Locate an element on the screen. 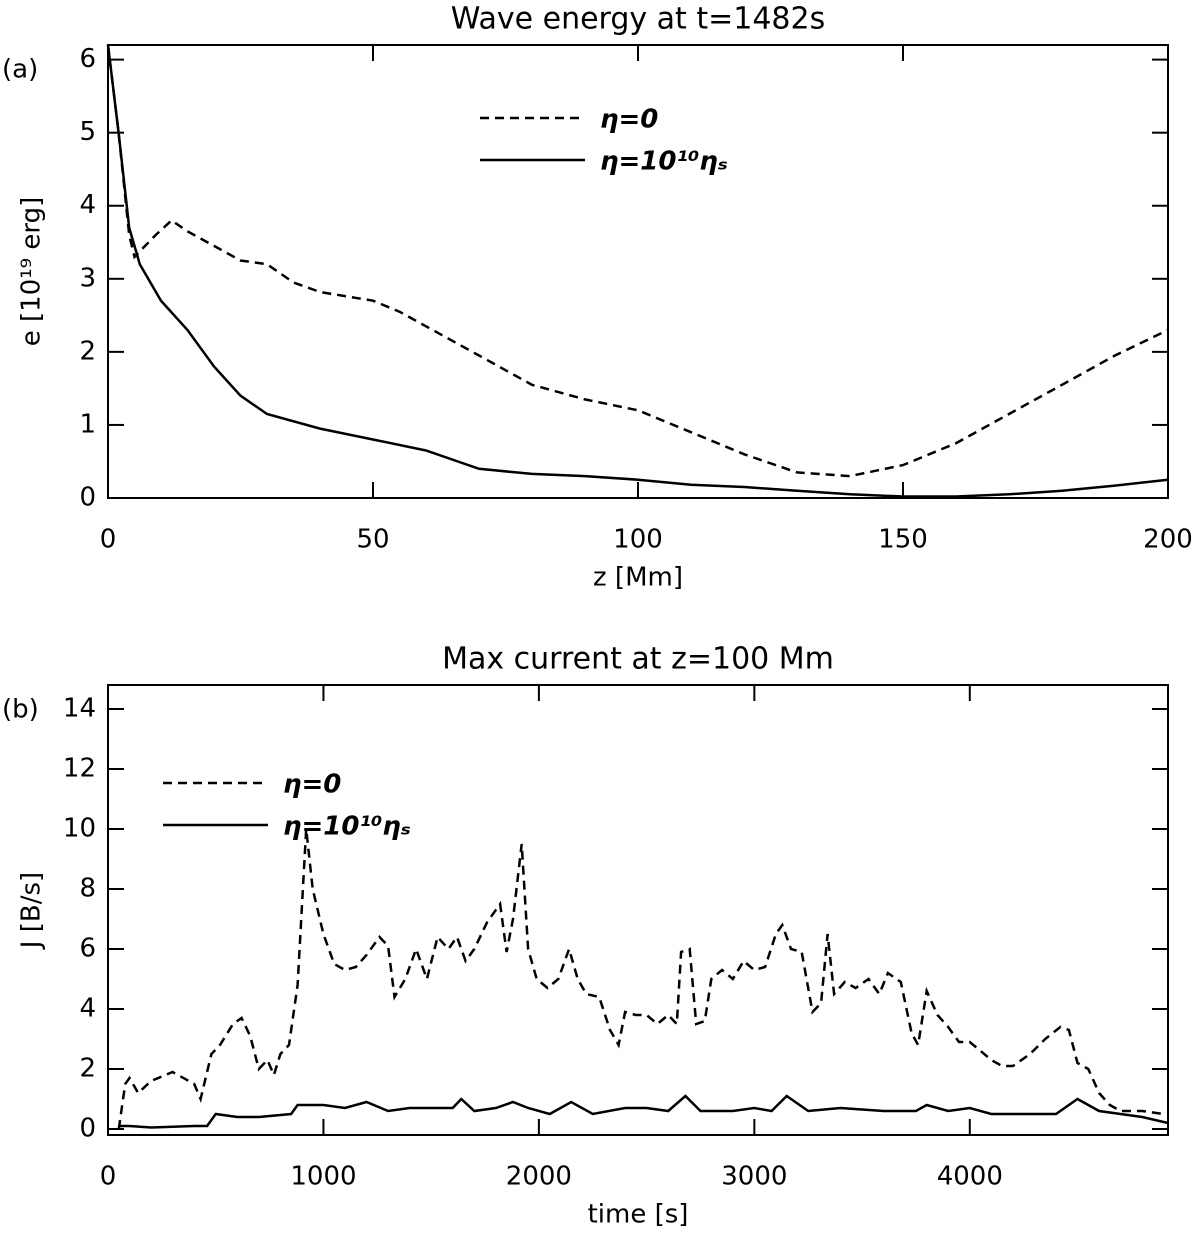 The height and width of the screenshot is (1237, 1200). x-tick-label: 2000 is located at coordinates (539, 1177).